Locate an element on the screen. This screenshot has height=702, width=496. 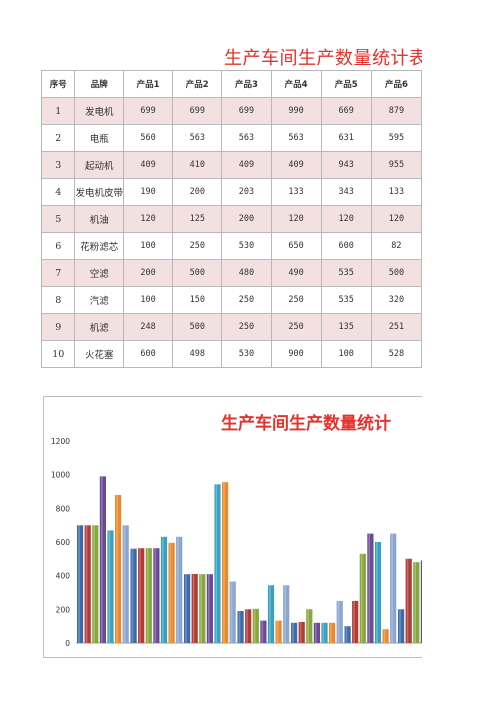
row-number-cell: 8 is located at coordinates (58, 300).